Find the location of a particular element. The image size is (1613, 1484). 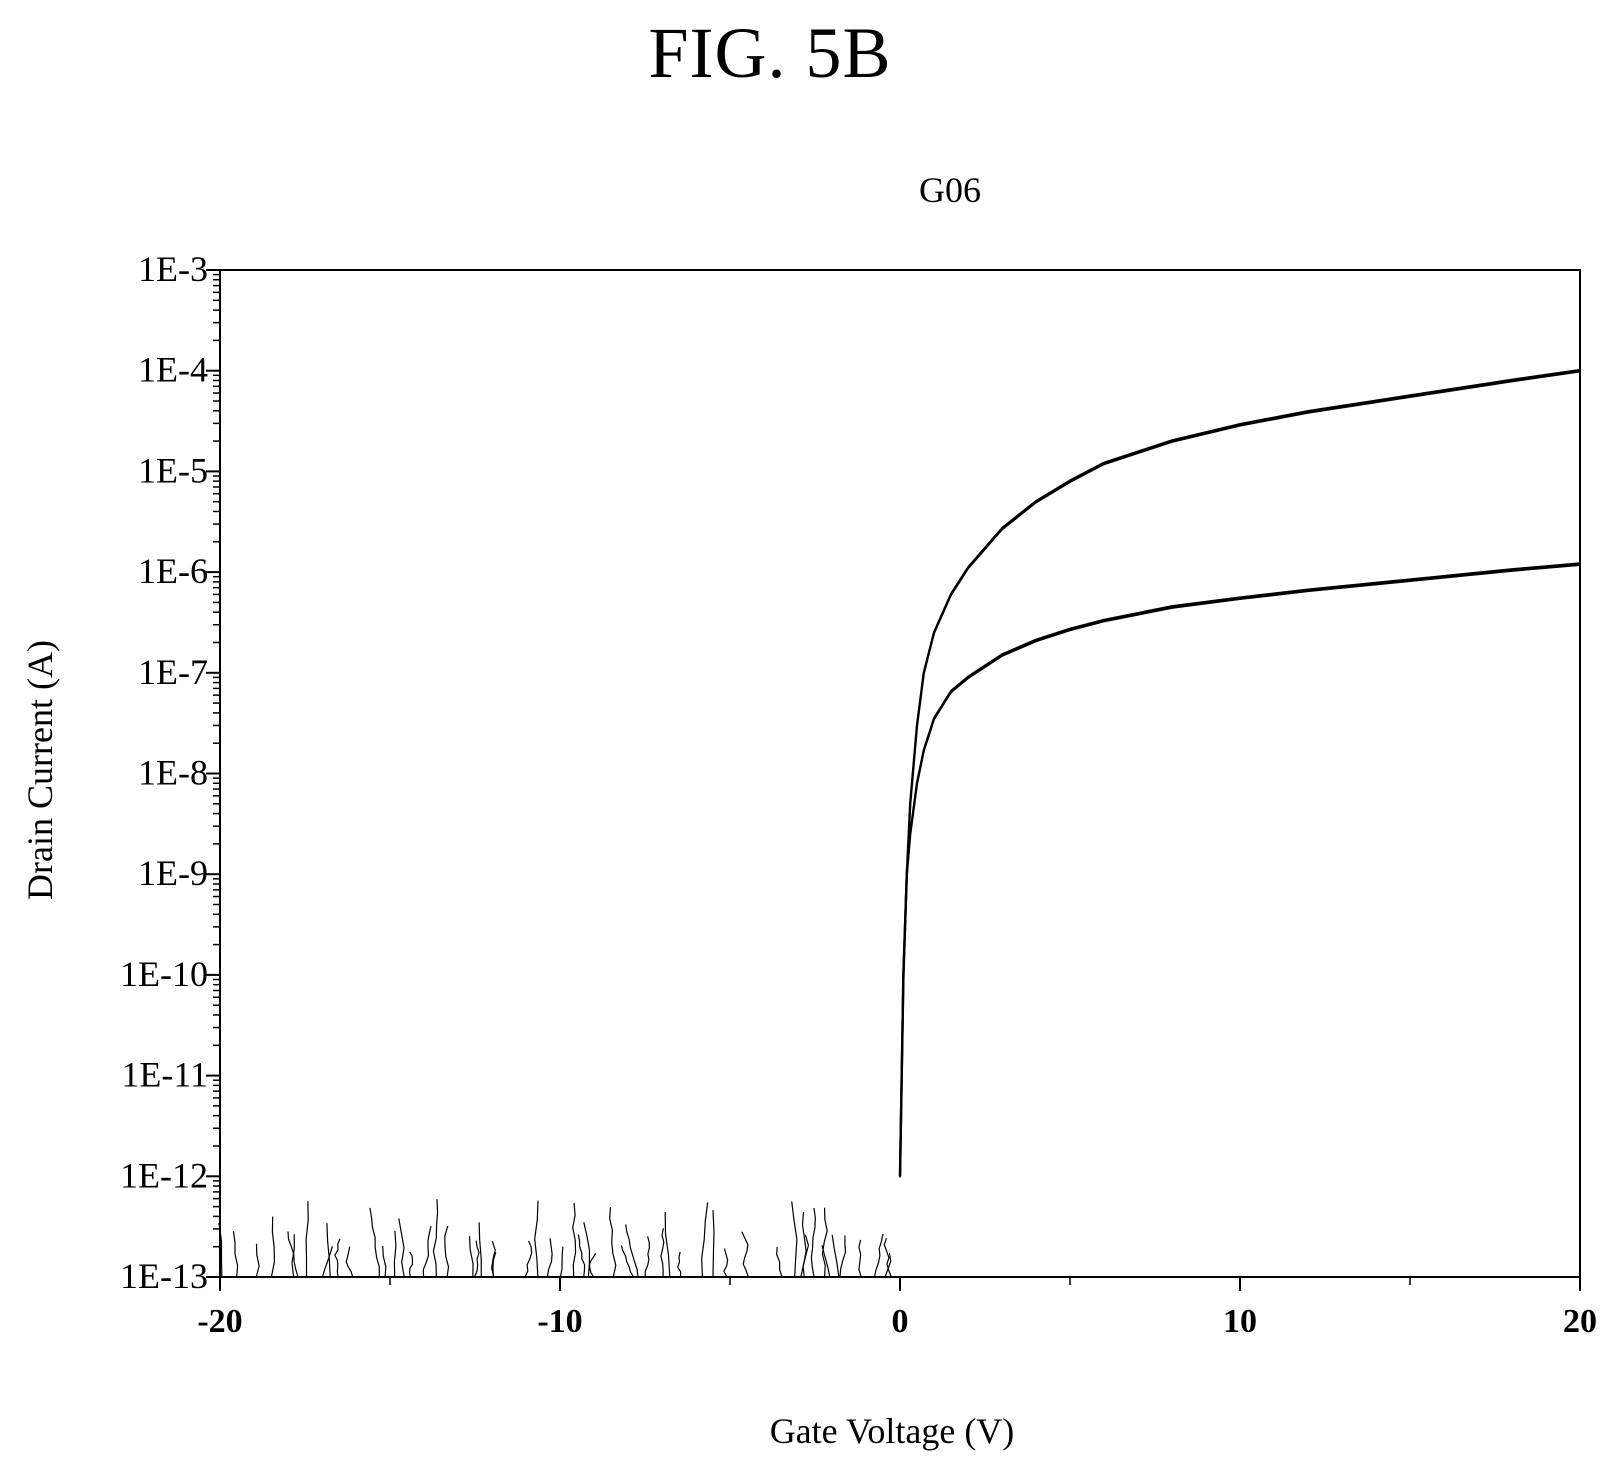

x-axis-ticks: -20 -10 0 10 20 is located at coordinates (897, 1308).